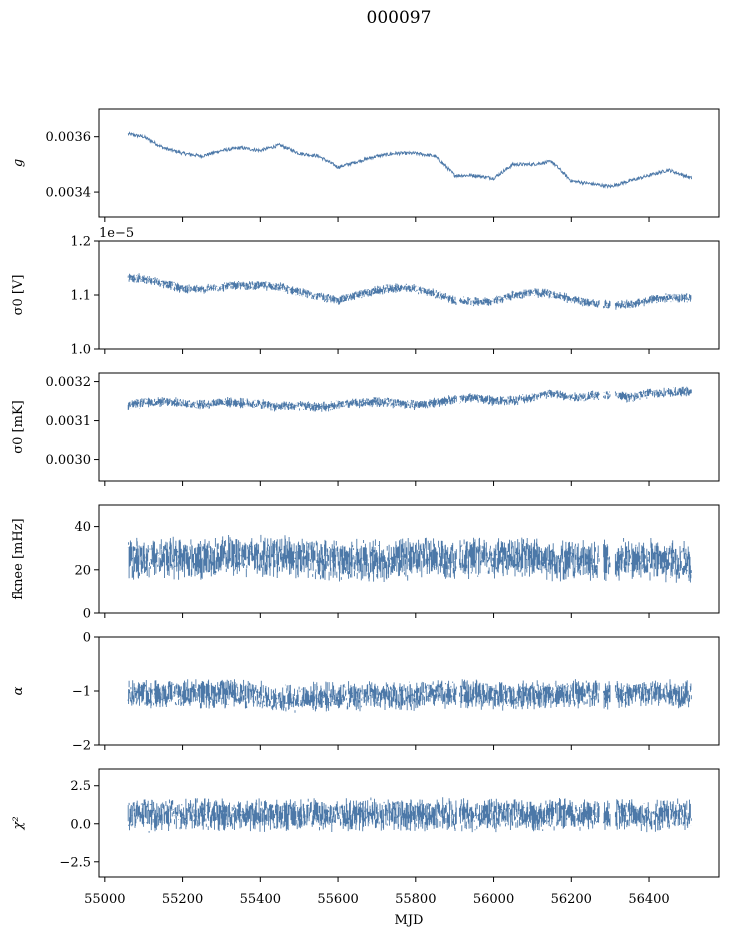  I want to click on y-tick-label: 20, so click(82, 570).